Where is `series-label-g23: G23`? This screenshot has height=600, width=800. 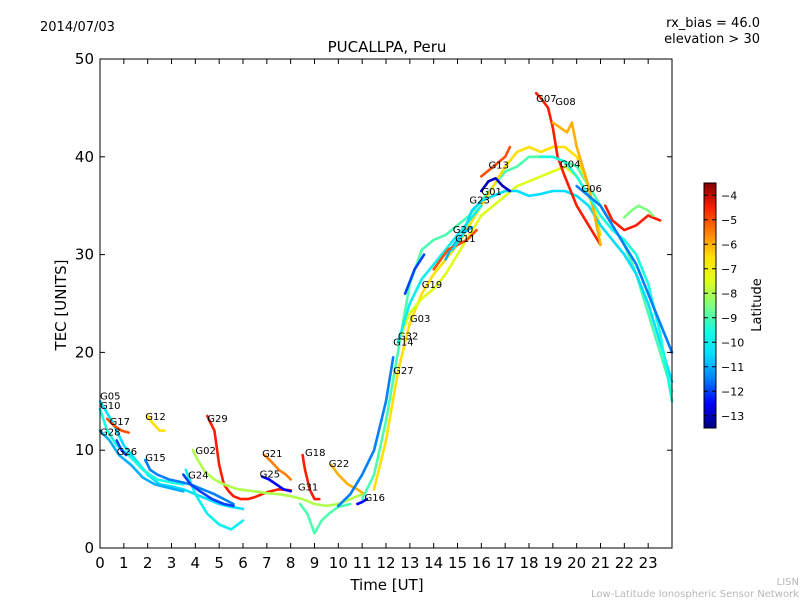 series-label-g23: G23 is located at coordinates (479, 201).